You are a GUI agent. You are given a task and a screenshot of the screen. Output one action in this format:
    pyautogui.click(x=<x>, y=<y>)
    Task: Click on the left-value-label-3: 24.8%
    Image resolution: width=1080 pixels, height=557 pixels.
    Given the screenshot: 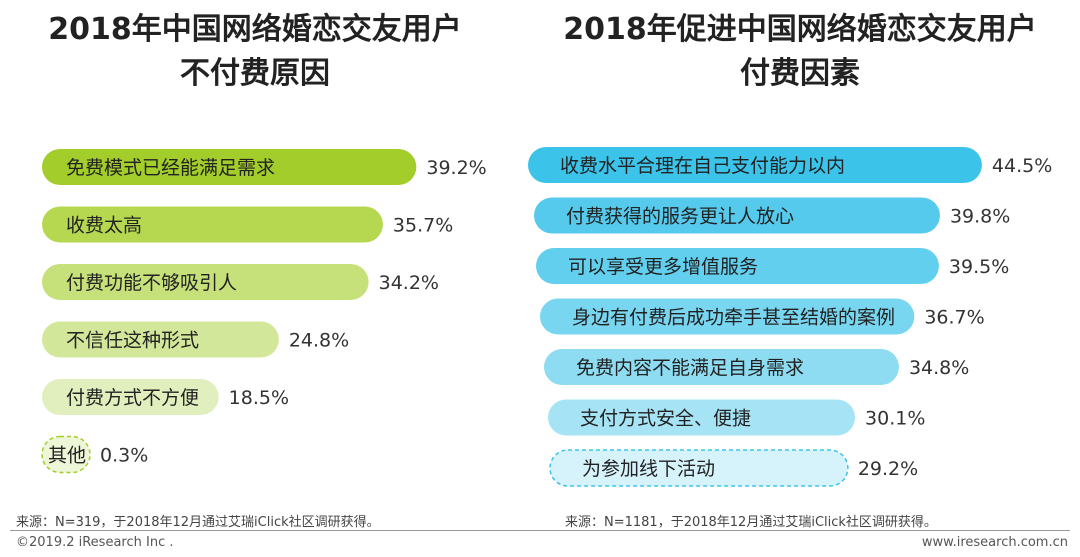 What is the action you would take?
    pyautogui.click(x=319, y=341)
    